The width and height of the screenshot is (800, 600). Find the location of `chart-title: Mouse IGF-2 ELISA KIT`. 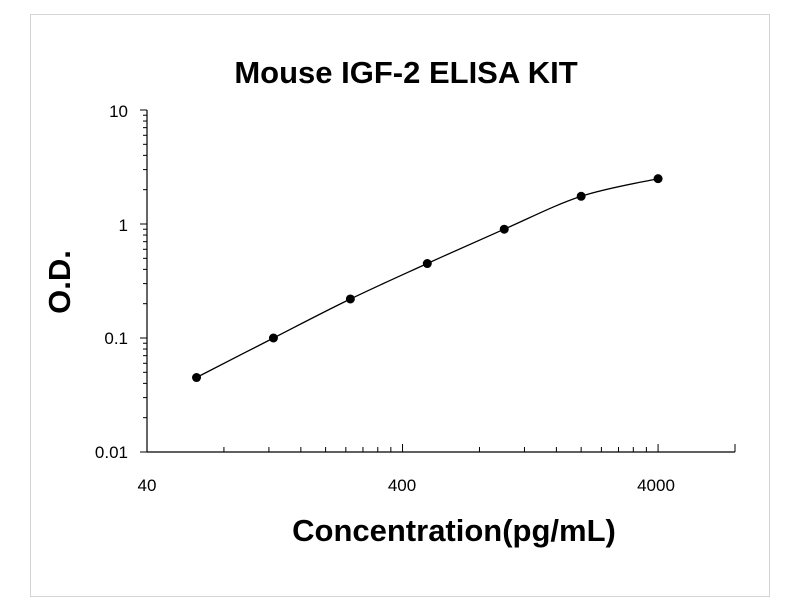

chart-title: Mouse IGF-2 ELISA KIT is located at coordinates (405, 72).